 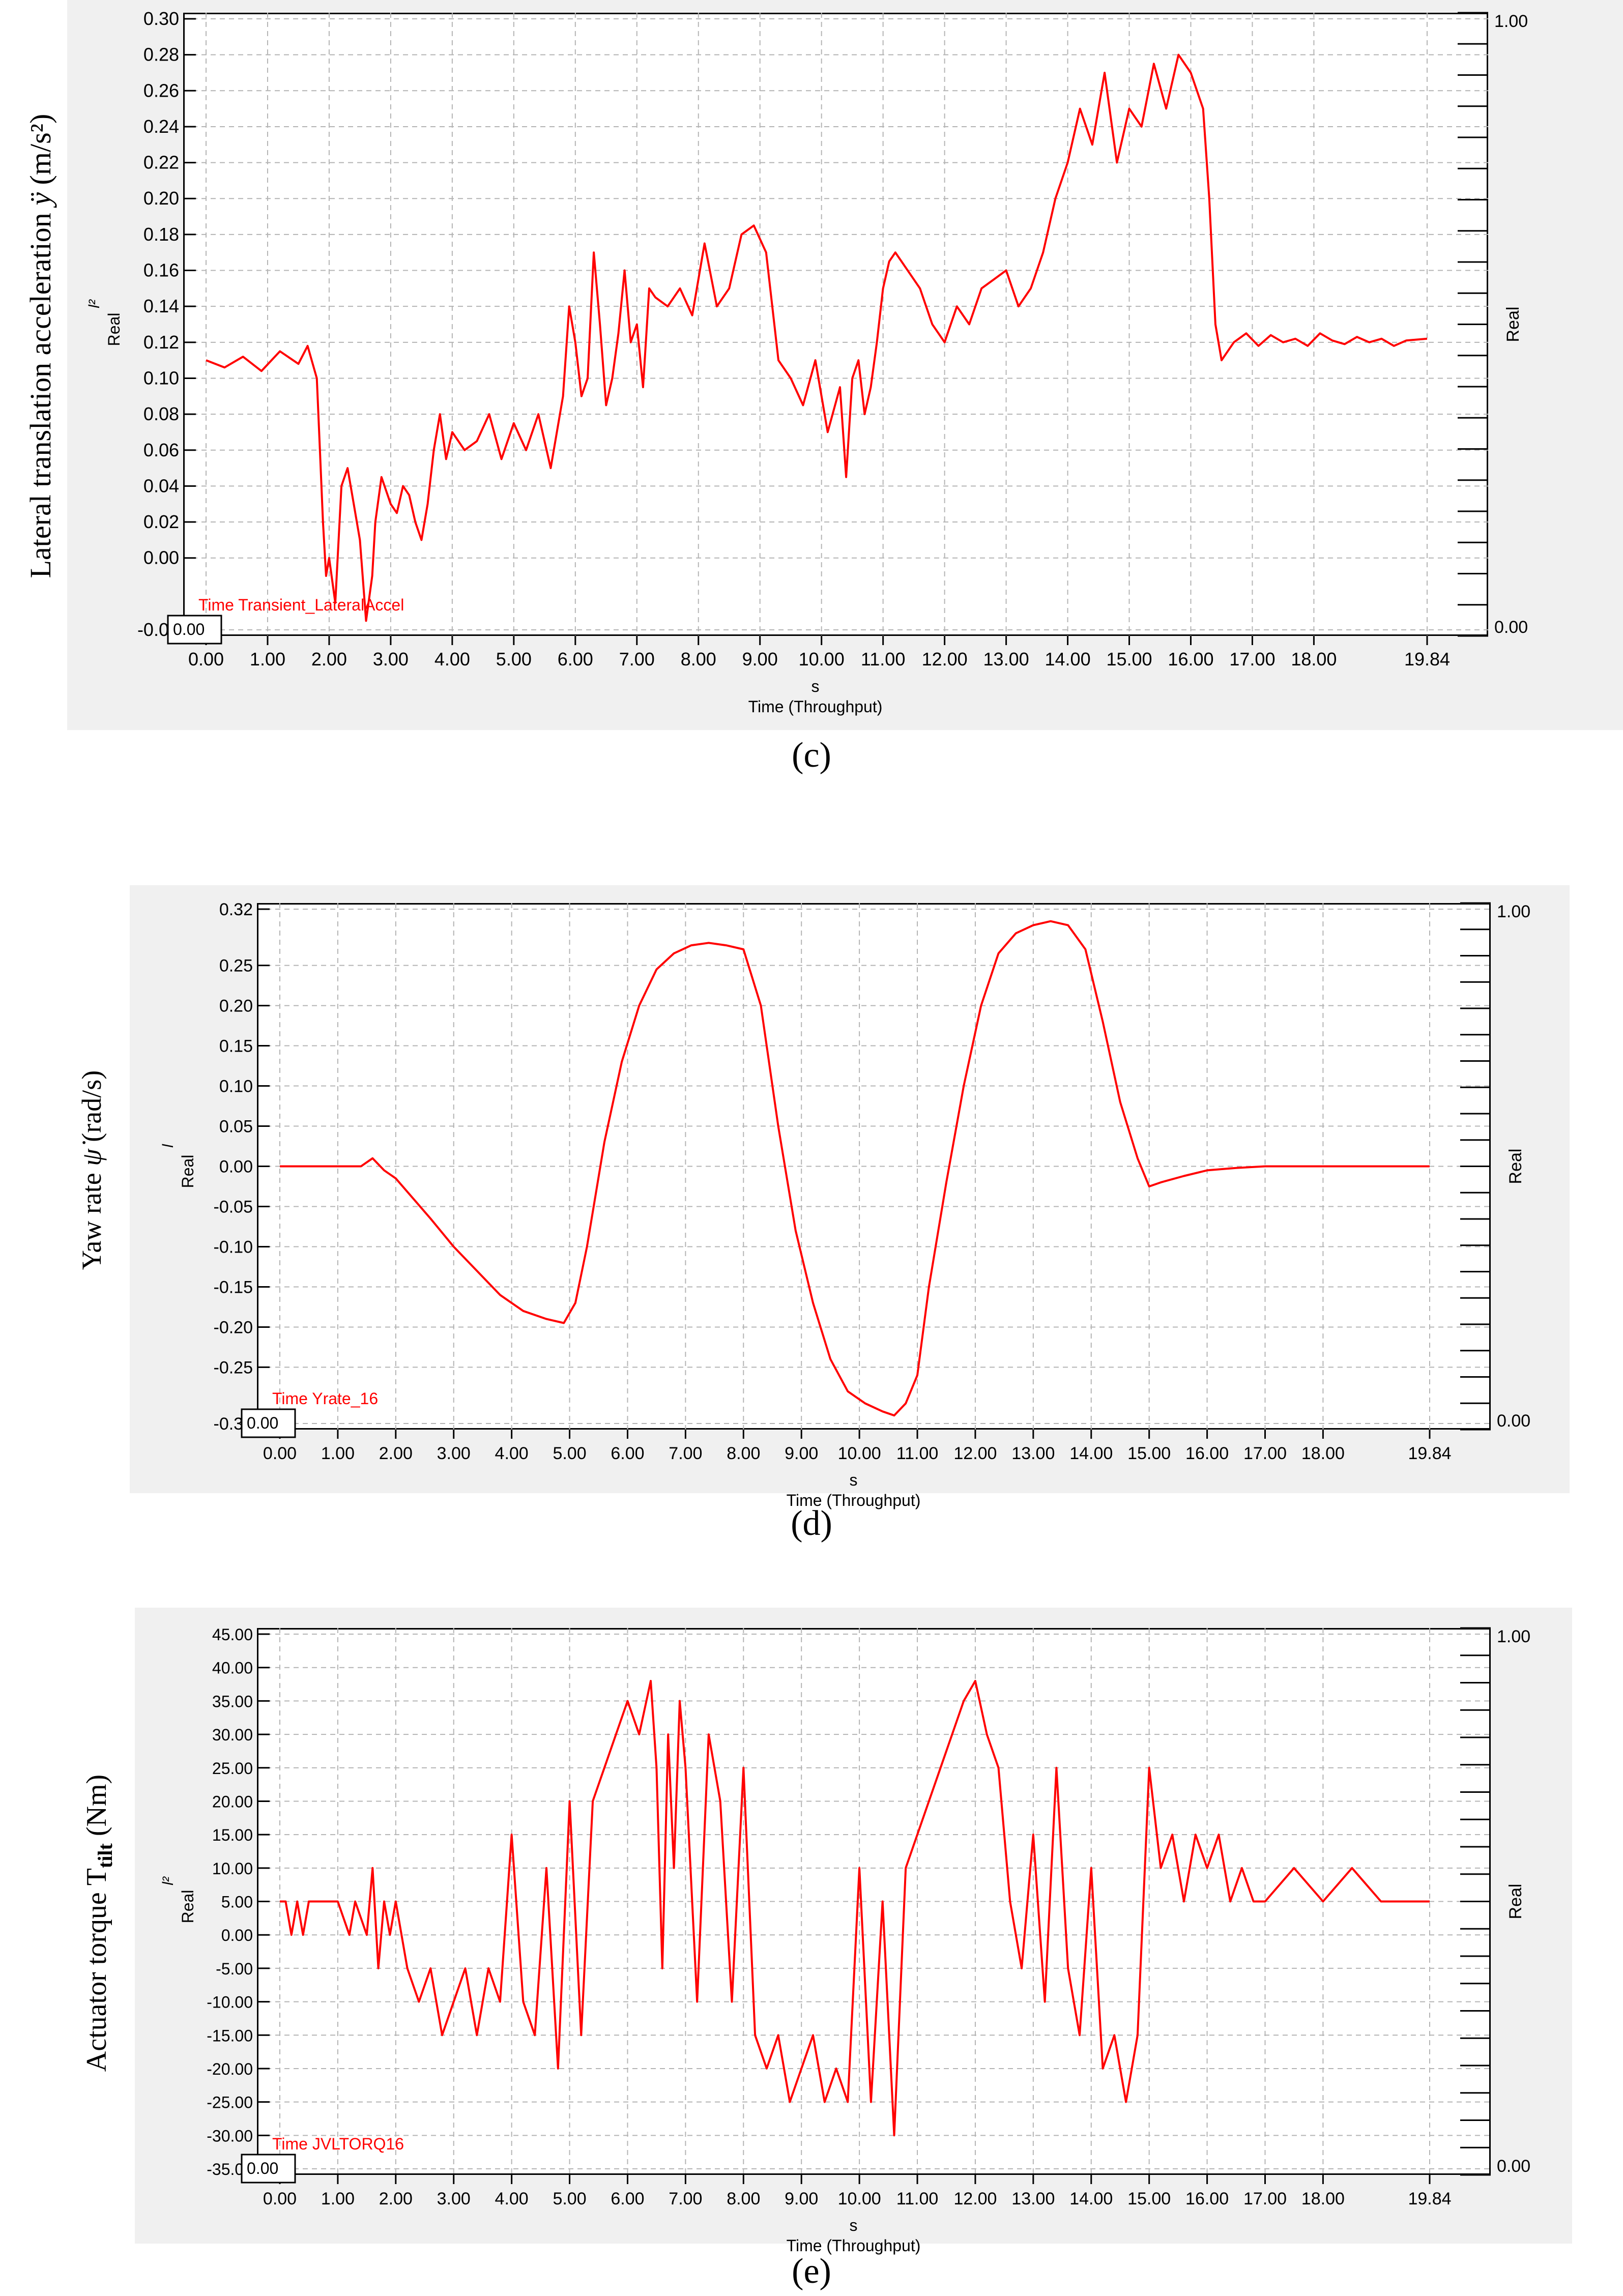 I want to click on y-tick-label: 0.12, so click(x=161, y=342).